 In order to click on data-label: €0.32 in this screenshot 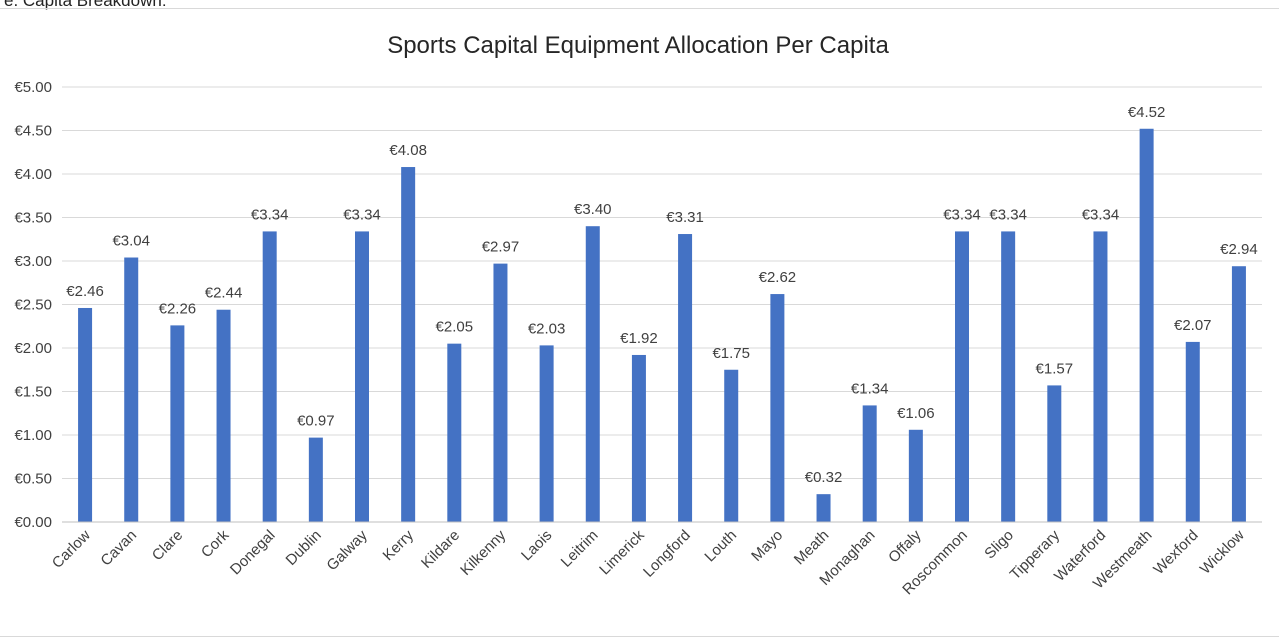, I will do `click(824, 477)`.